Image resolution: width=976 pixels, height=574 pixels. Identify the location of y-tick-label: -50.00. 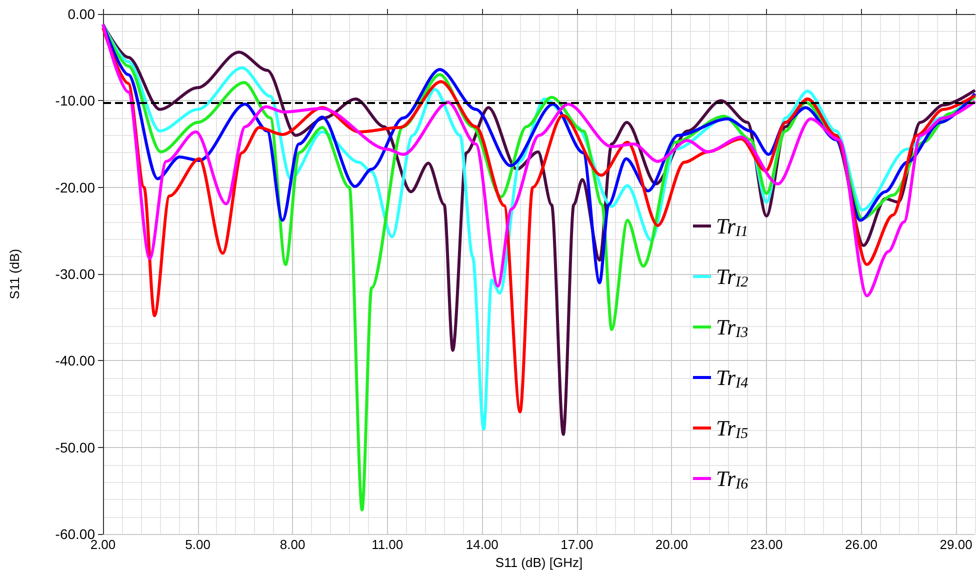
(75, 447).